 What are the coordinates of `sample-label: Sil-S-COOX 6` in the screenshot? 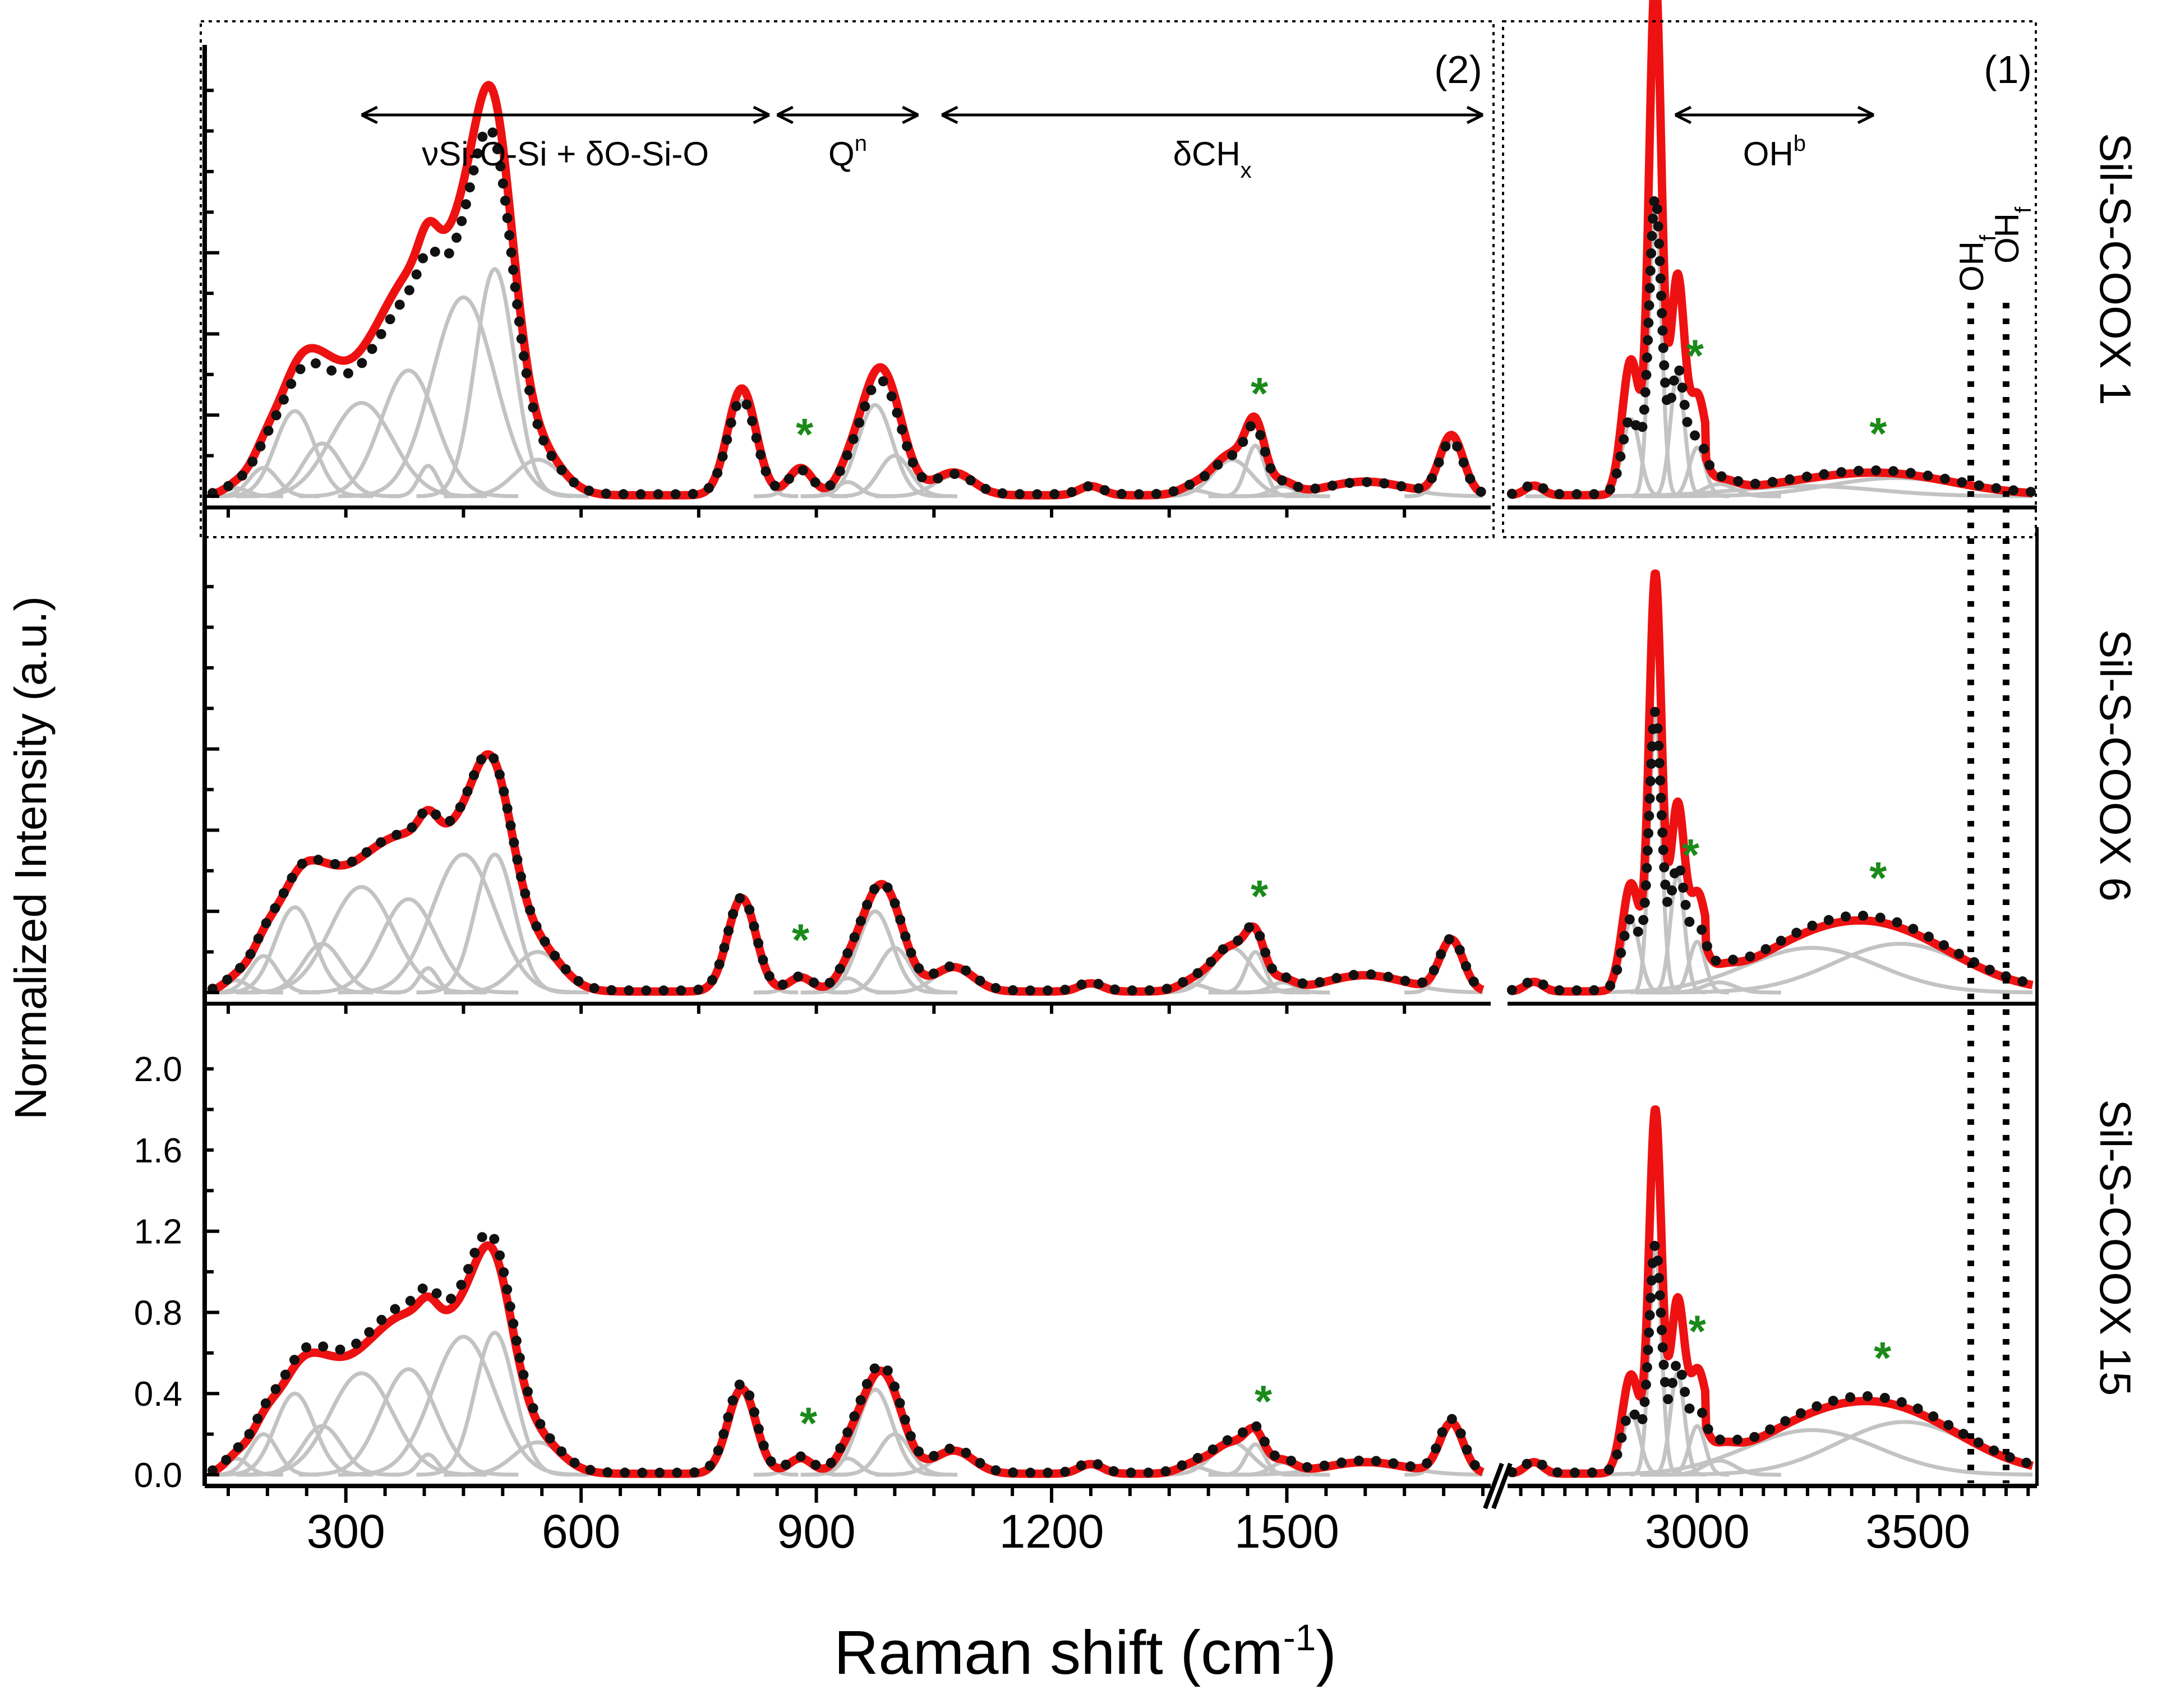 It's located at (2115, 765).